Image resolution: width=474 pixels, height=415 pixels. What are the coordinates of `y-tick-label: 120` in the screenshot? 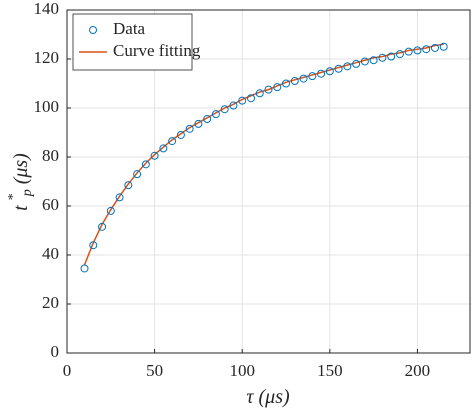 It's located at (47, 57).